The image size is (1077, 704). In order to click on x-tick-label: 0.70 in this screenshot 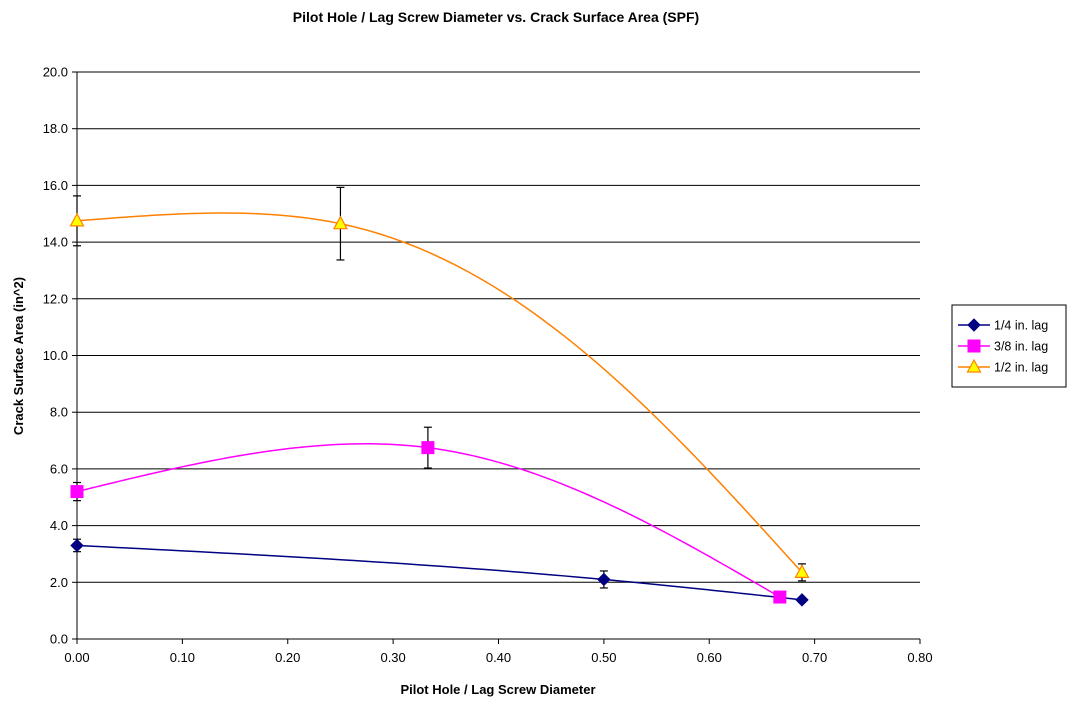, I will do `click(814, 657)`.